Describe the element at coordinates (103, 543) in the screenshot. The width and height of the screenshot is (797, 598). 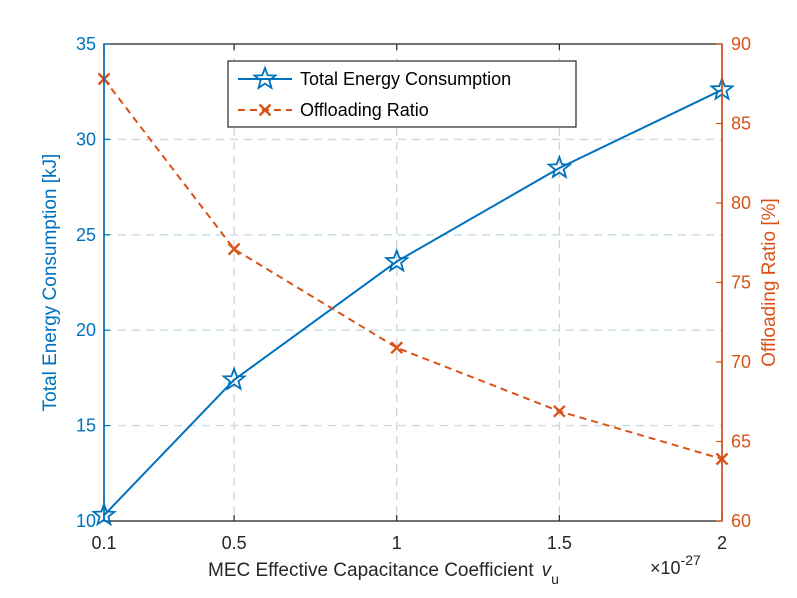
I see `x-tick-label: 0.1` at that location.